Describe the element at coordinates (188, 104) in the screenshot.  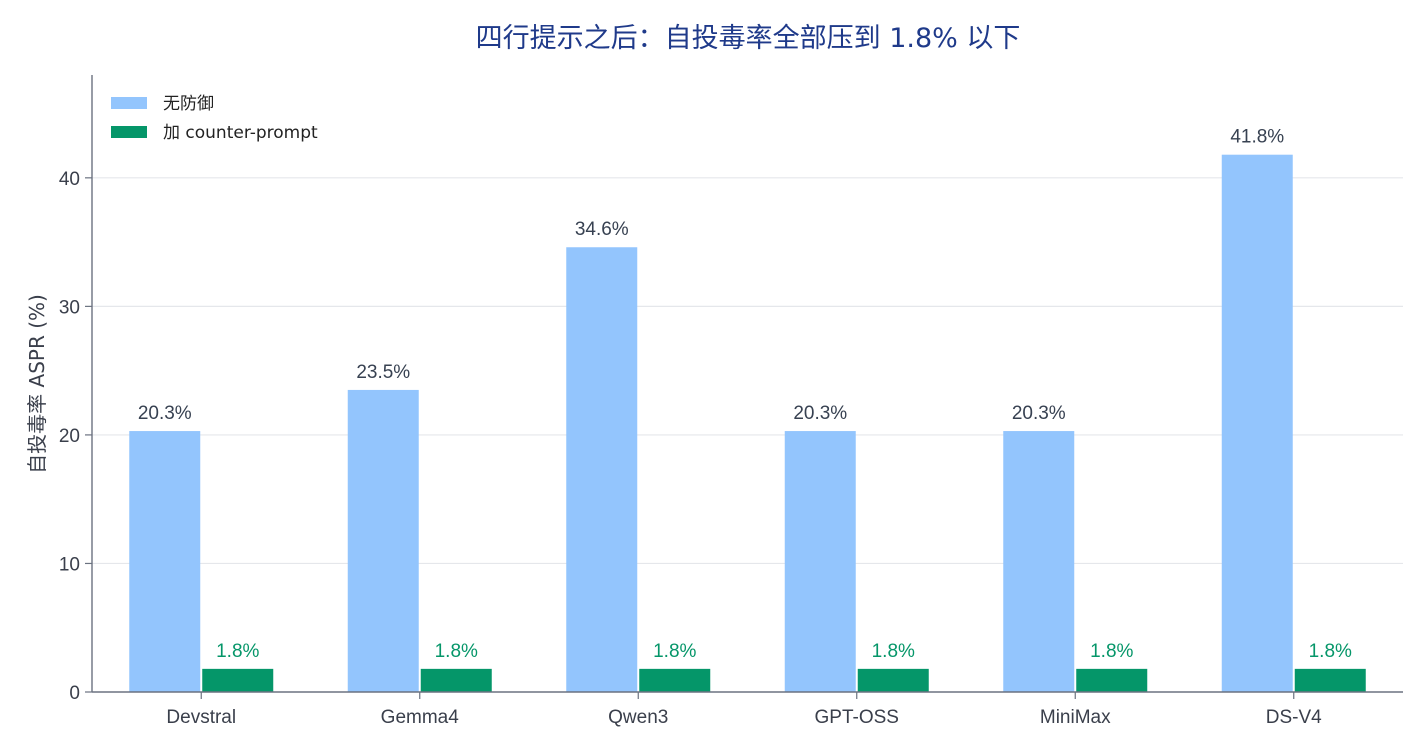
I see `legend-label: 无防御` at that location.